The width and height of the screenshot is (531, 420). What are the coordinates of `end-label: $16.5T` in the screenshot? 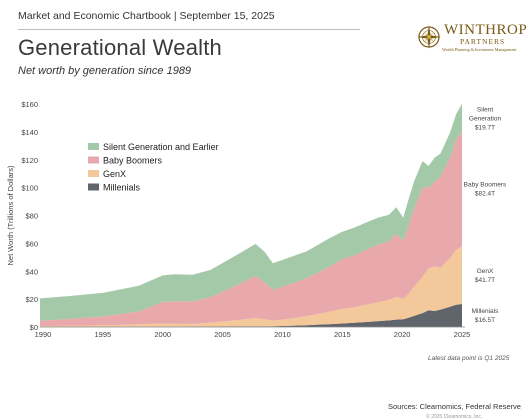 It's located at (485, 320).